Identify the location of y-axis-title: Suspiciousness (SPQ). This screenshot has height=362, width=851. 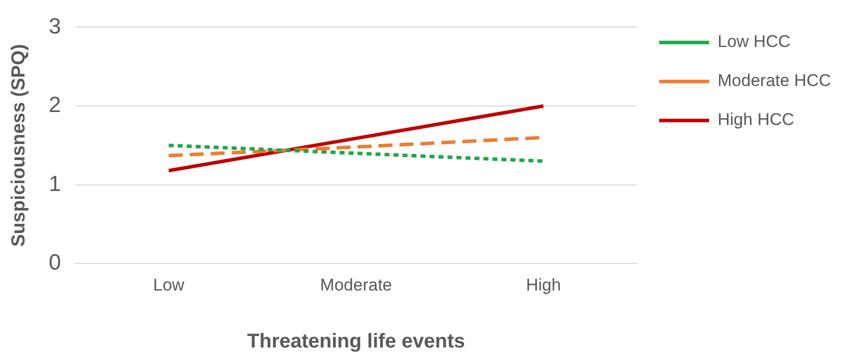
(19, 145).